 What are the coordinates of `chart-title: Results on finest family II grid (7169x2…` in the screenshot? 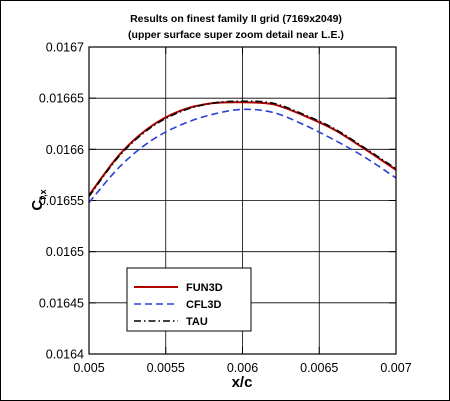 It's located at (236, 19).